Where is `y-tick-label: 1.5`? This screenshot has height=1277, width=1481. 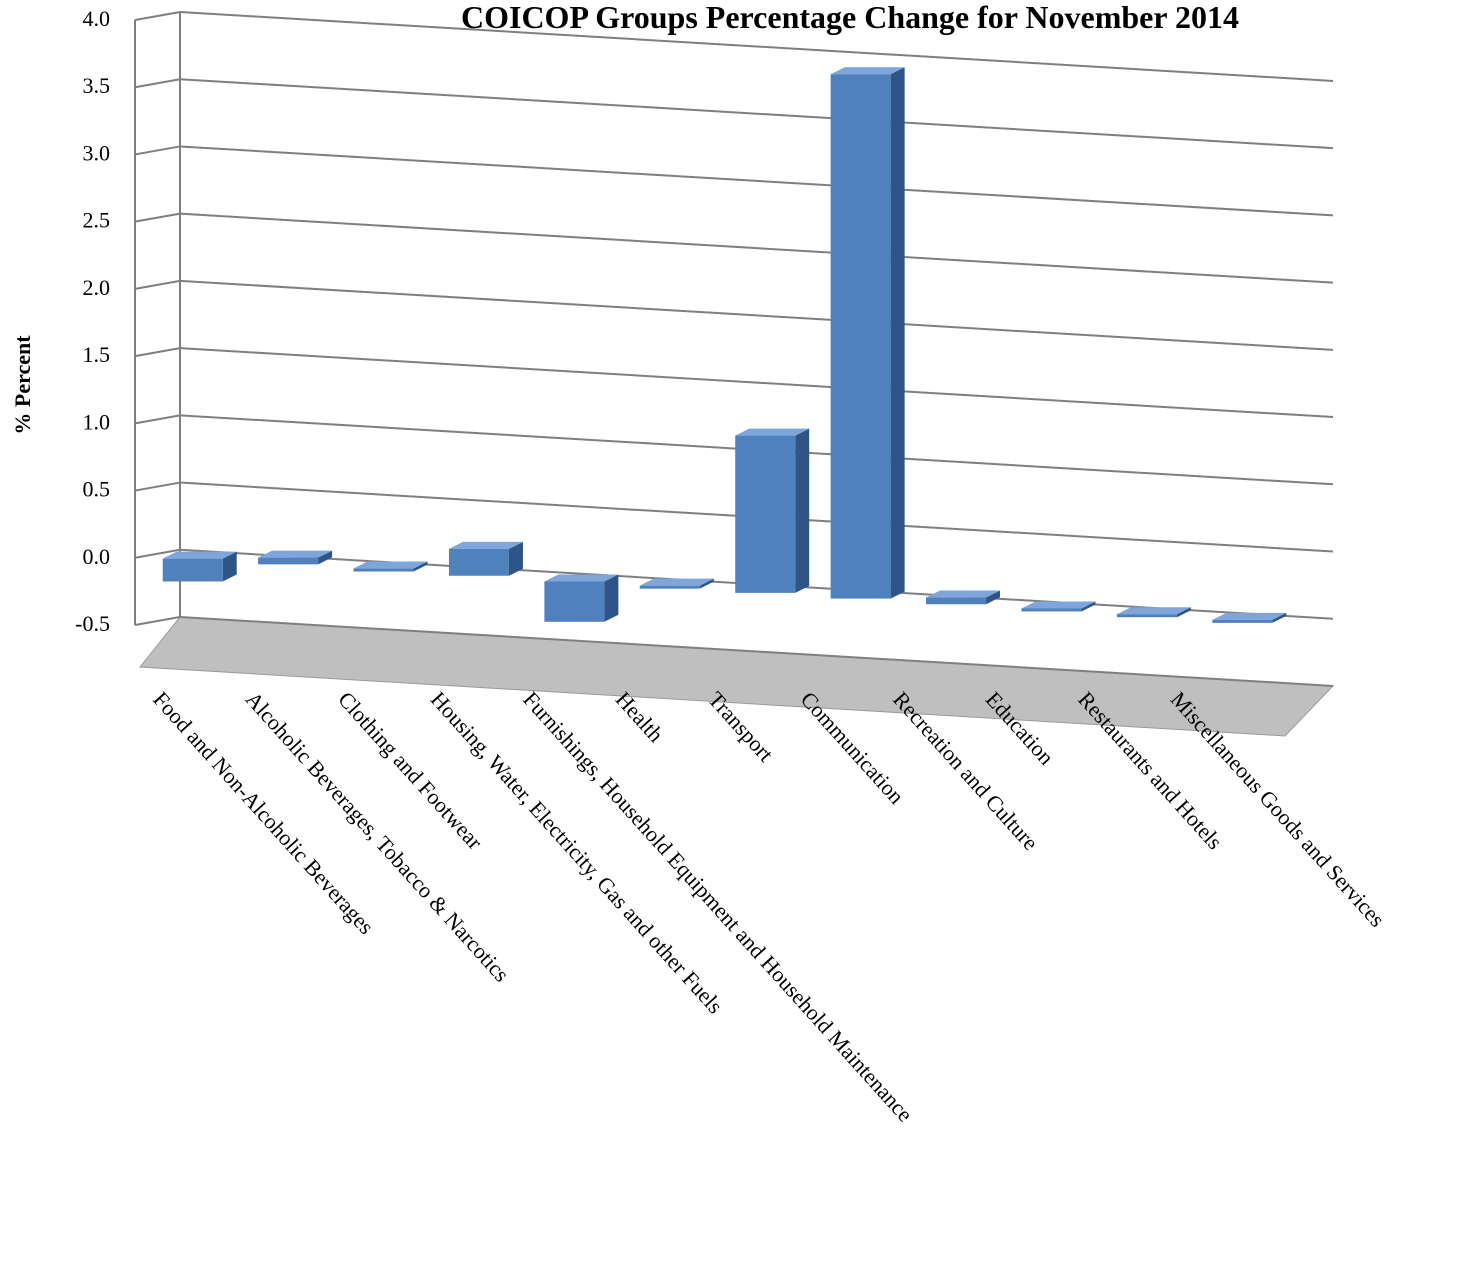 y-tick-label: 1.5 is located at coordinates (97, 354).